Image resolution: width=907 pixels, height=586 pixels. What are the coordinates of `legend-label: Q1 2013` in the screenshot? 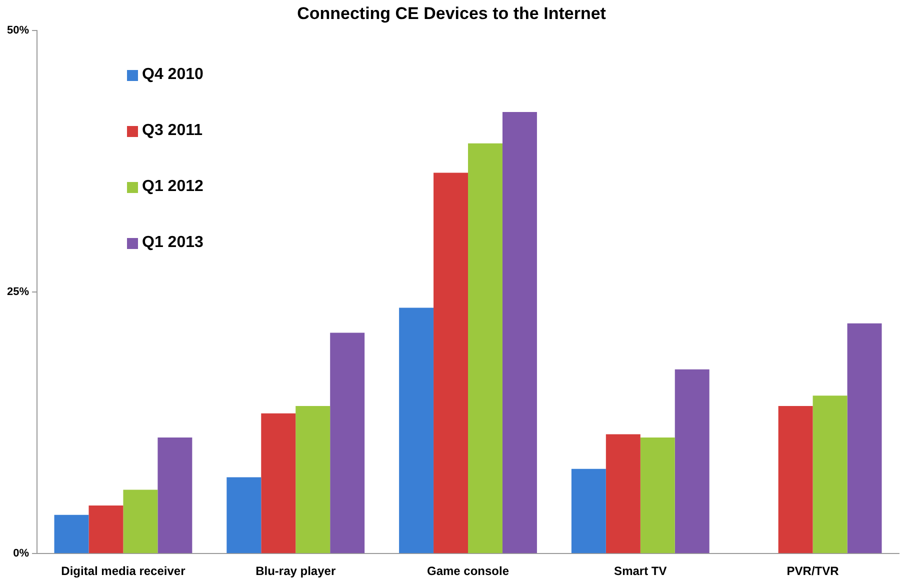 It's located at (173, 243).